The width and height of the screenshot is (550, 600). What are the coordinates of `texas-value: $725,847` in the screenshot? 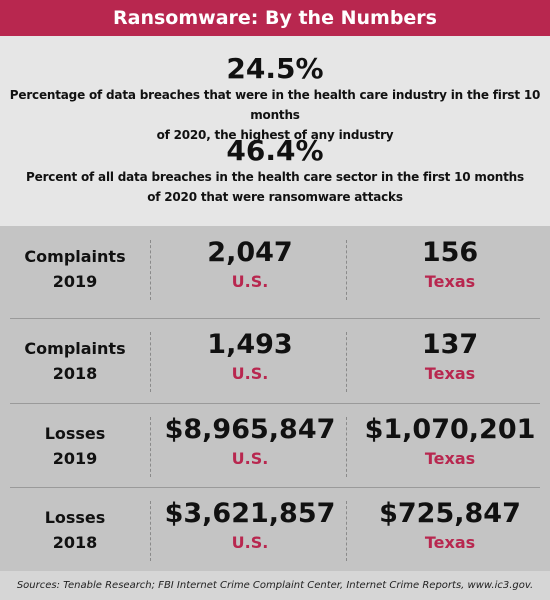 It's located at (450, 513).